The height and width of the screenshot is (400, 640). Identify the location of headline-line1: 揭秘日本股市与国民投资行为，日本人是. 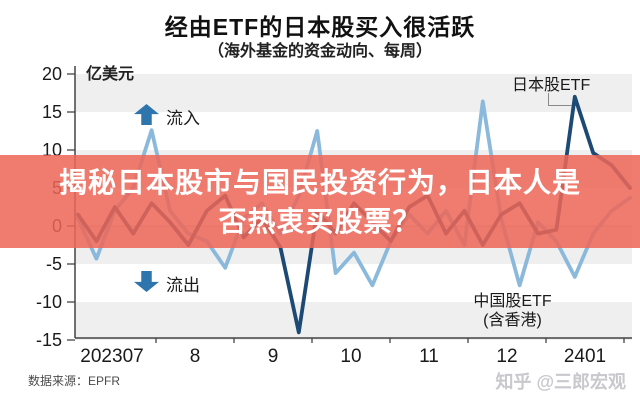
(319, 182).